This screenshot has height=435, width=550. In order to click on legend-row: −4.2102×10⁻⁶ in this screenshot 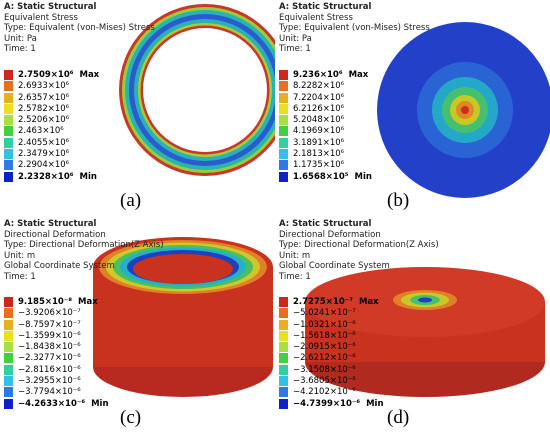, I will do `click(331, 392)`.